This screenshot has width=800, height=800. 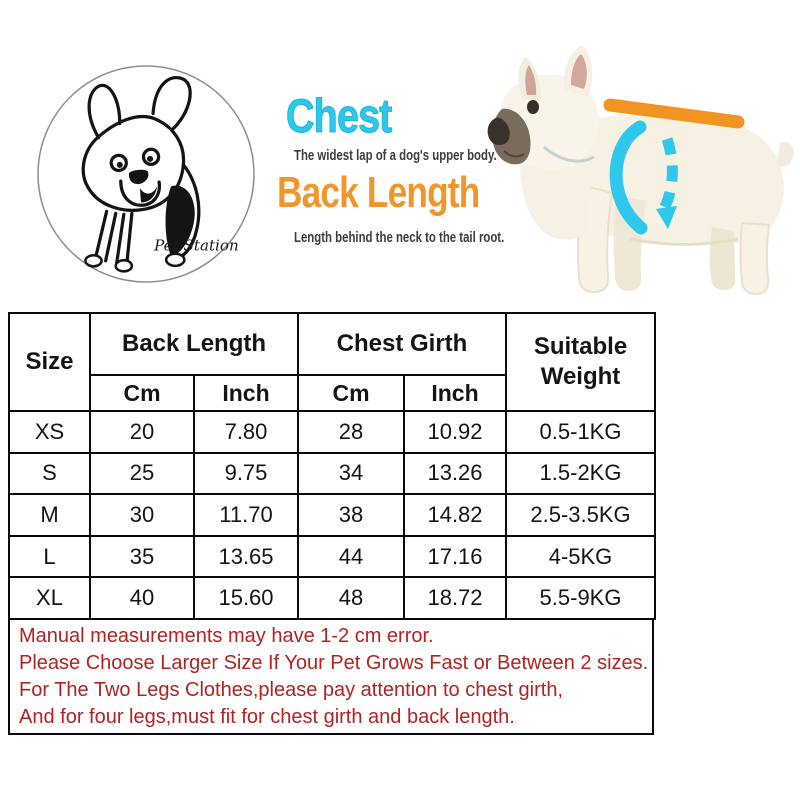 What do you see at coordinates (142, 598) in the screenshot?
I see `cell-back-cm: 40` at bounding box center [142, 598].